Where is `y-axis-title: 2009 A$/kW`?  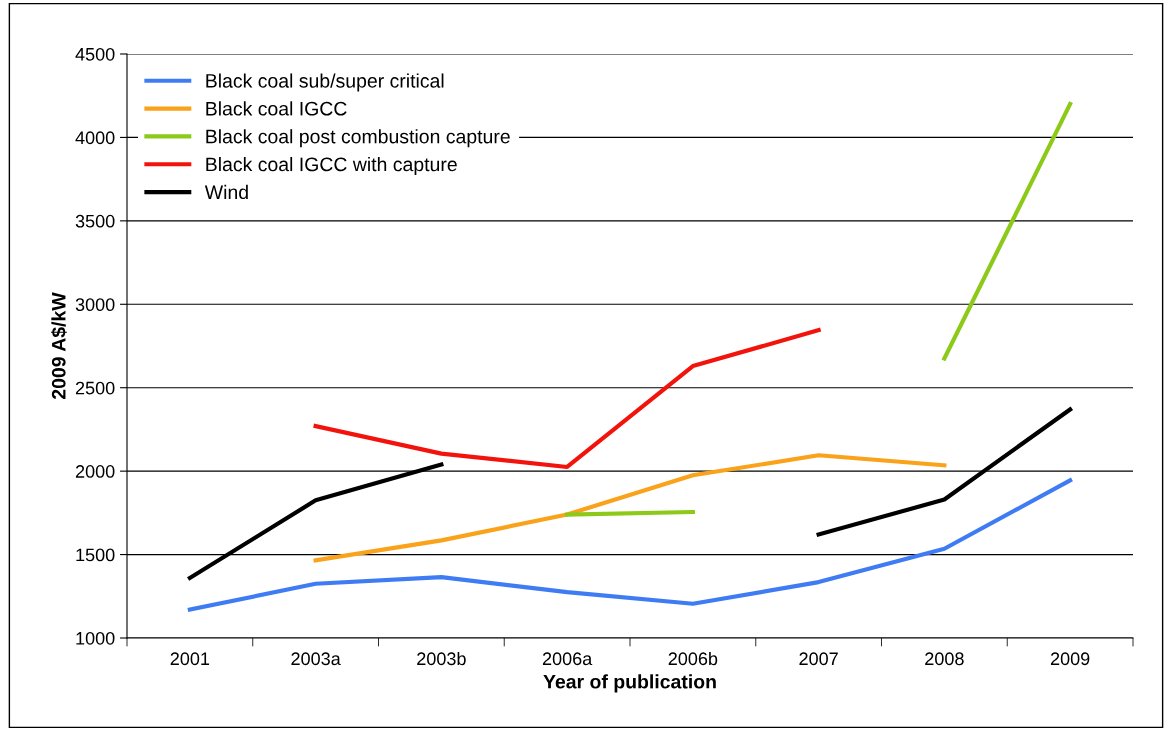
y-axis-title: 2009 A$/kW is located at coordinates (59, 345).